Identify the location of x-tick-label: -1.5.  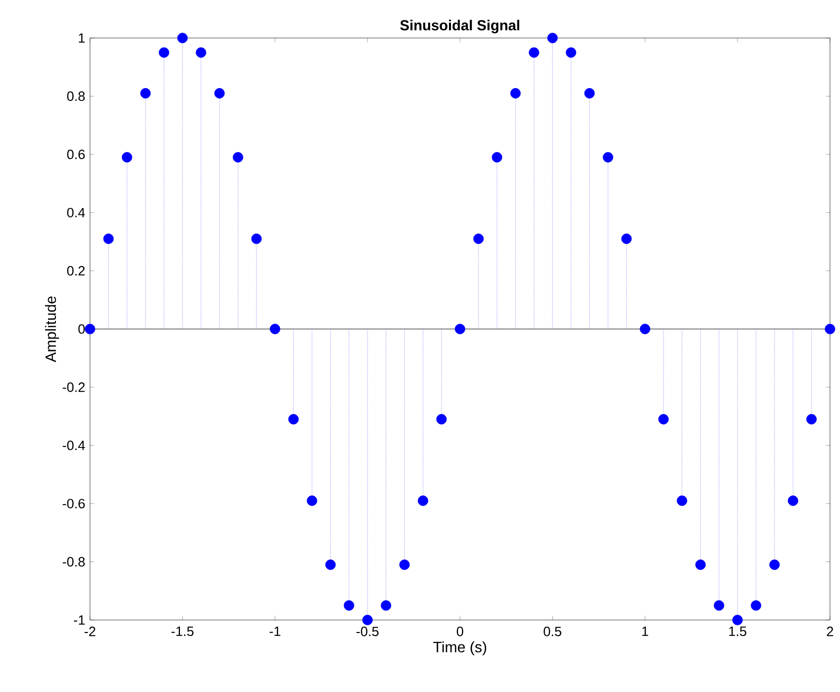
(183, 631).